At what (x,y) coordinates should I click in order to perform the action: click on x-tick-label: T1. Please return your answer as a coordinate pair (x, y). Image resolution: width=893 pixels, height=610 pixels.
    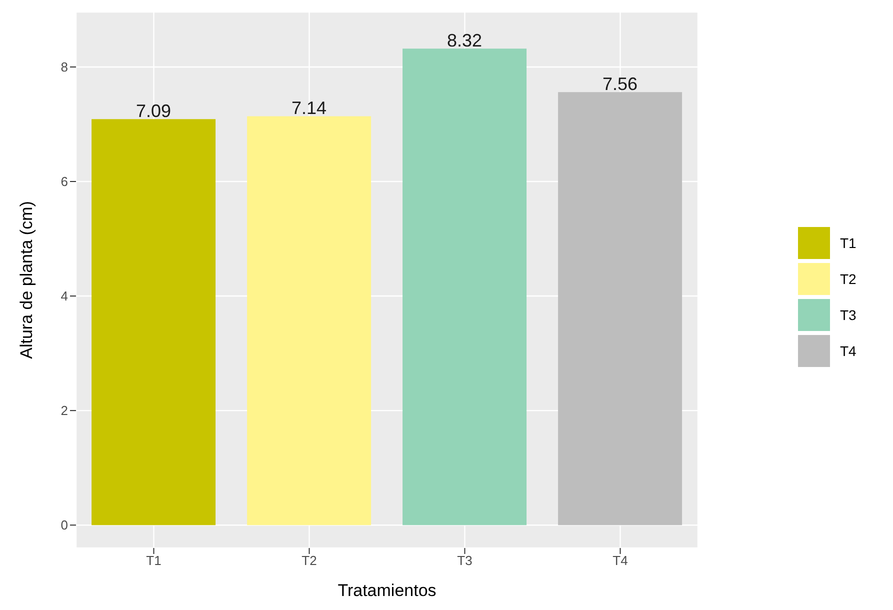
    Looking at the image, I should click on (154, 560).